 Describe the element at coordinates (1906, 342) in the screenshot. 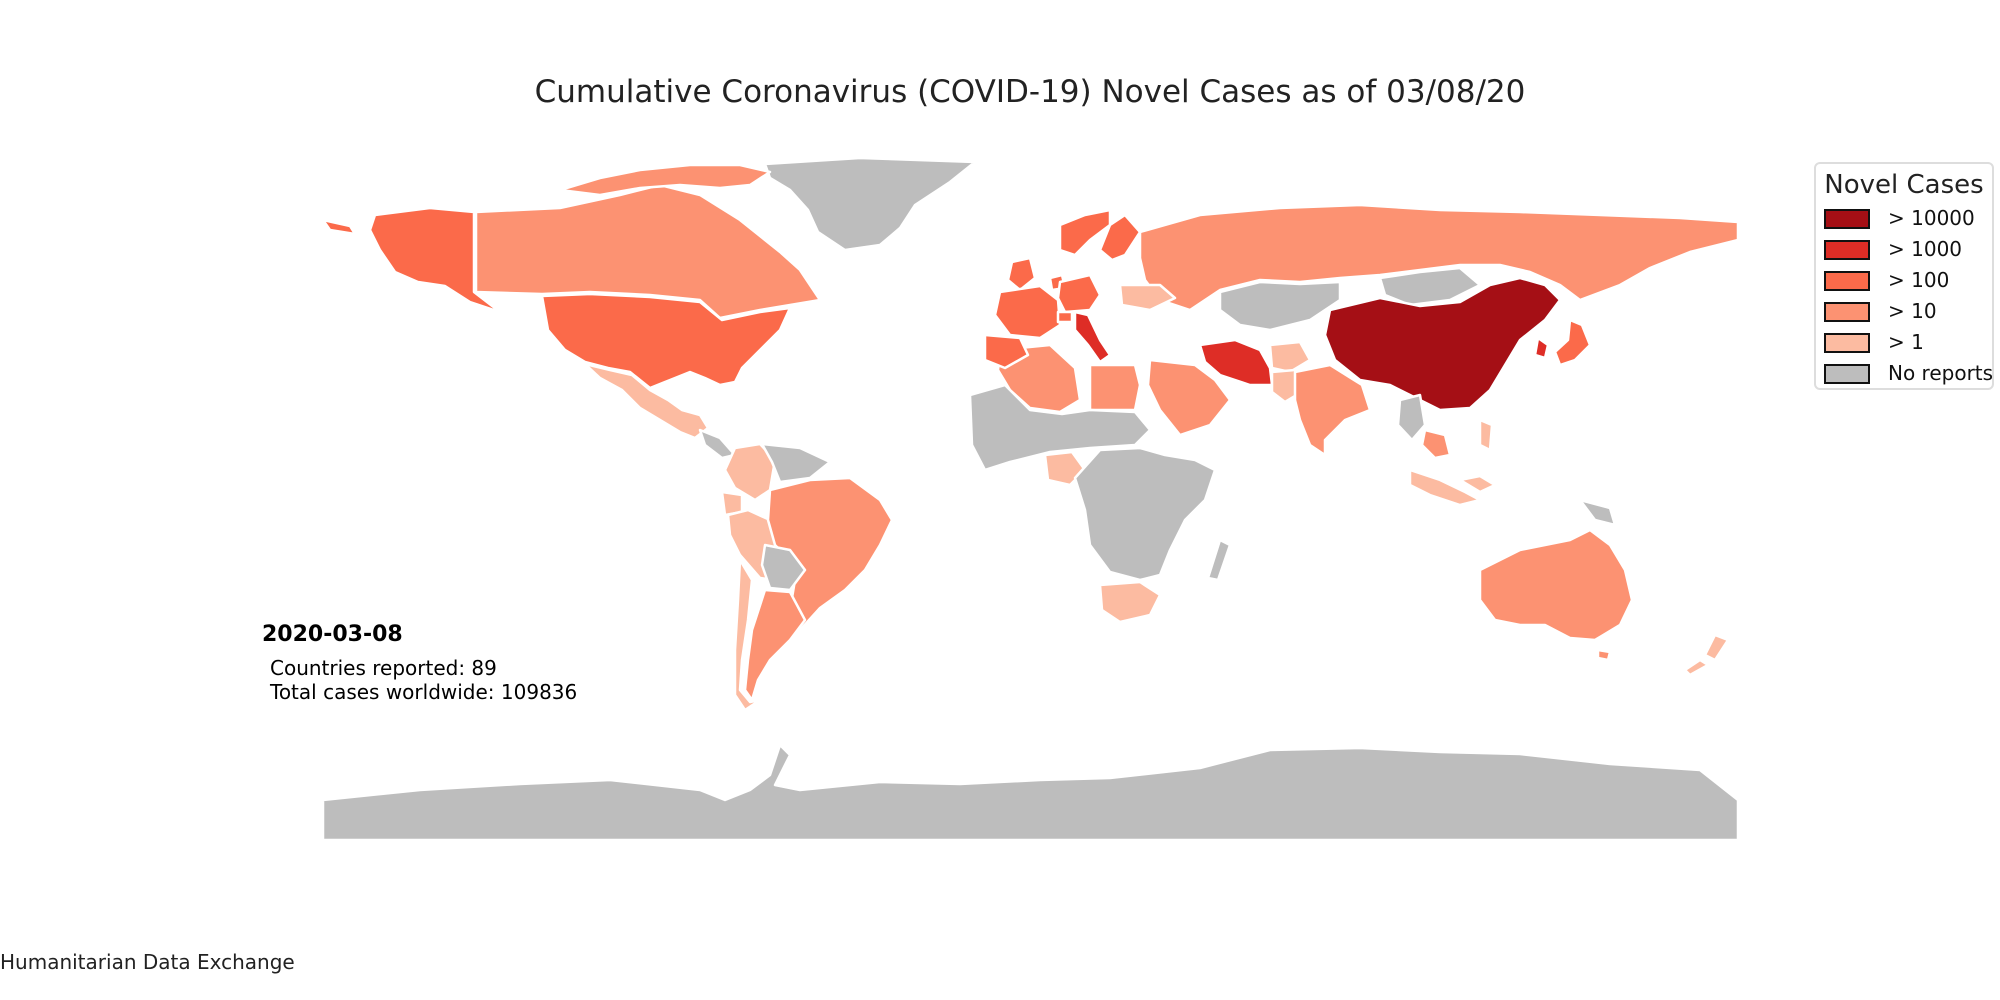

I see `legend-label: > 1` at that location.